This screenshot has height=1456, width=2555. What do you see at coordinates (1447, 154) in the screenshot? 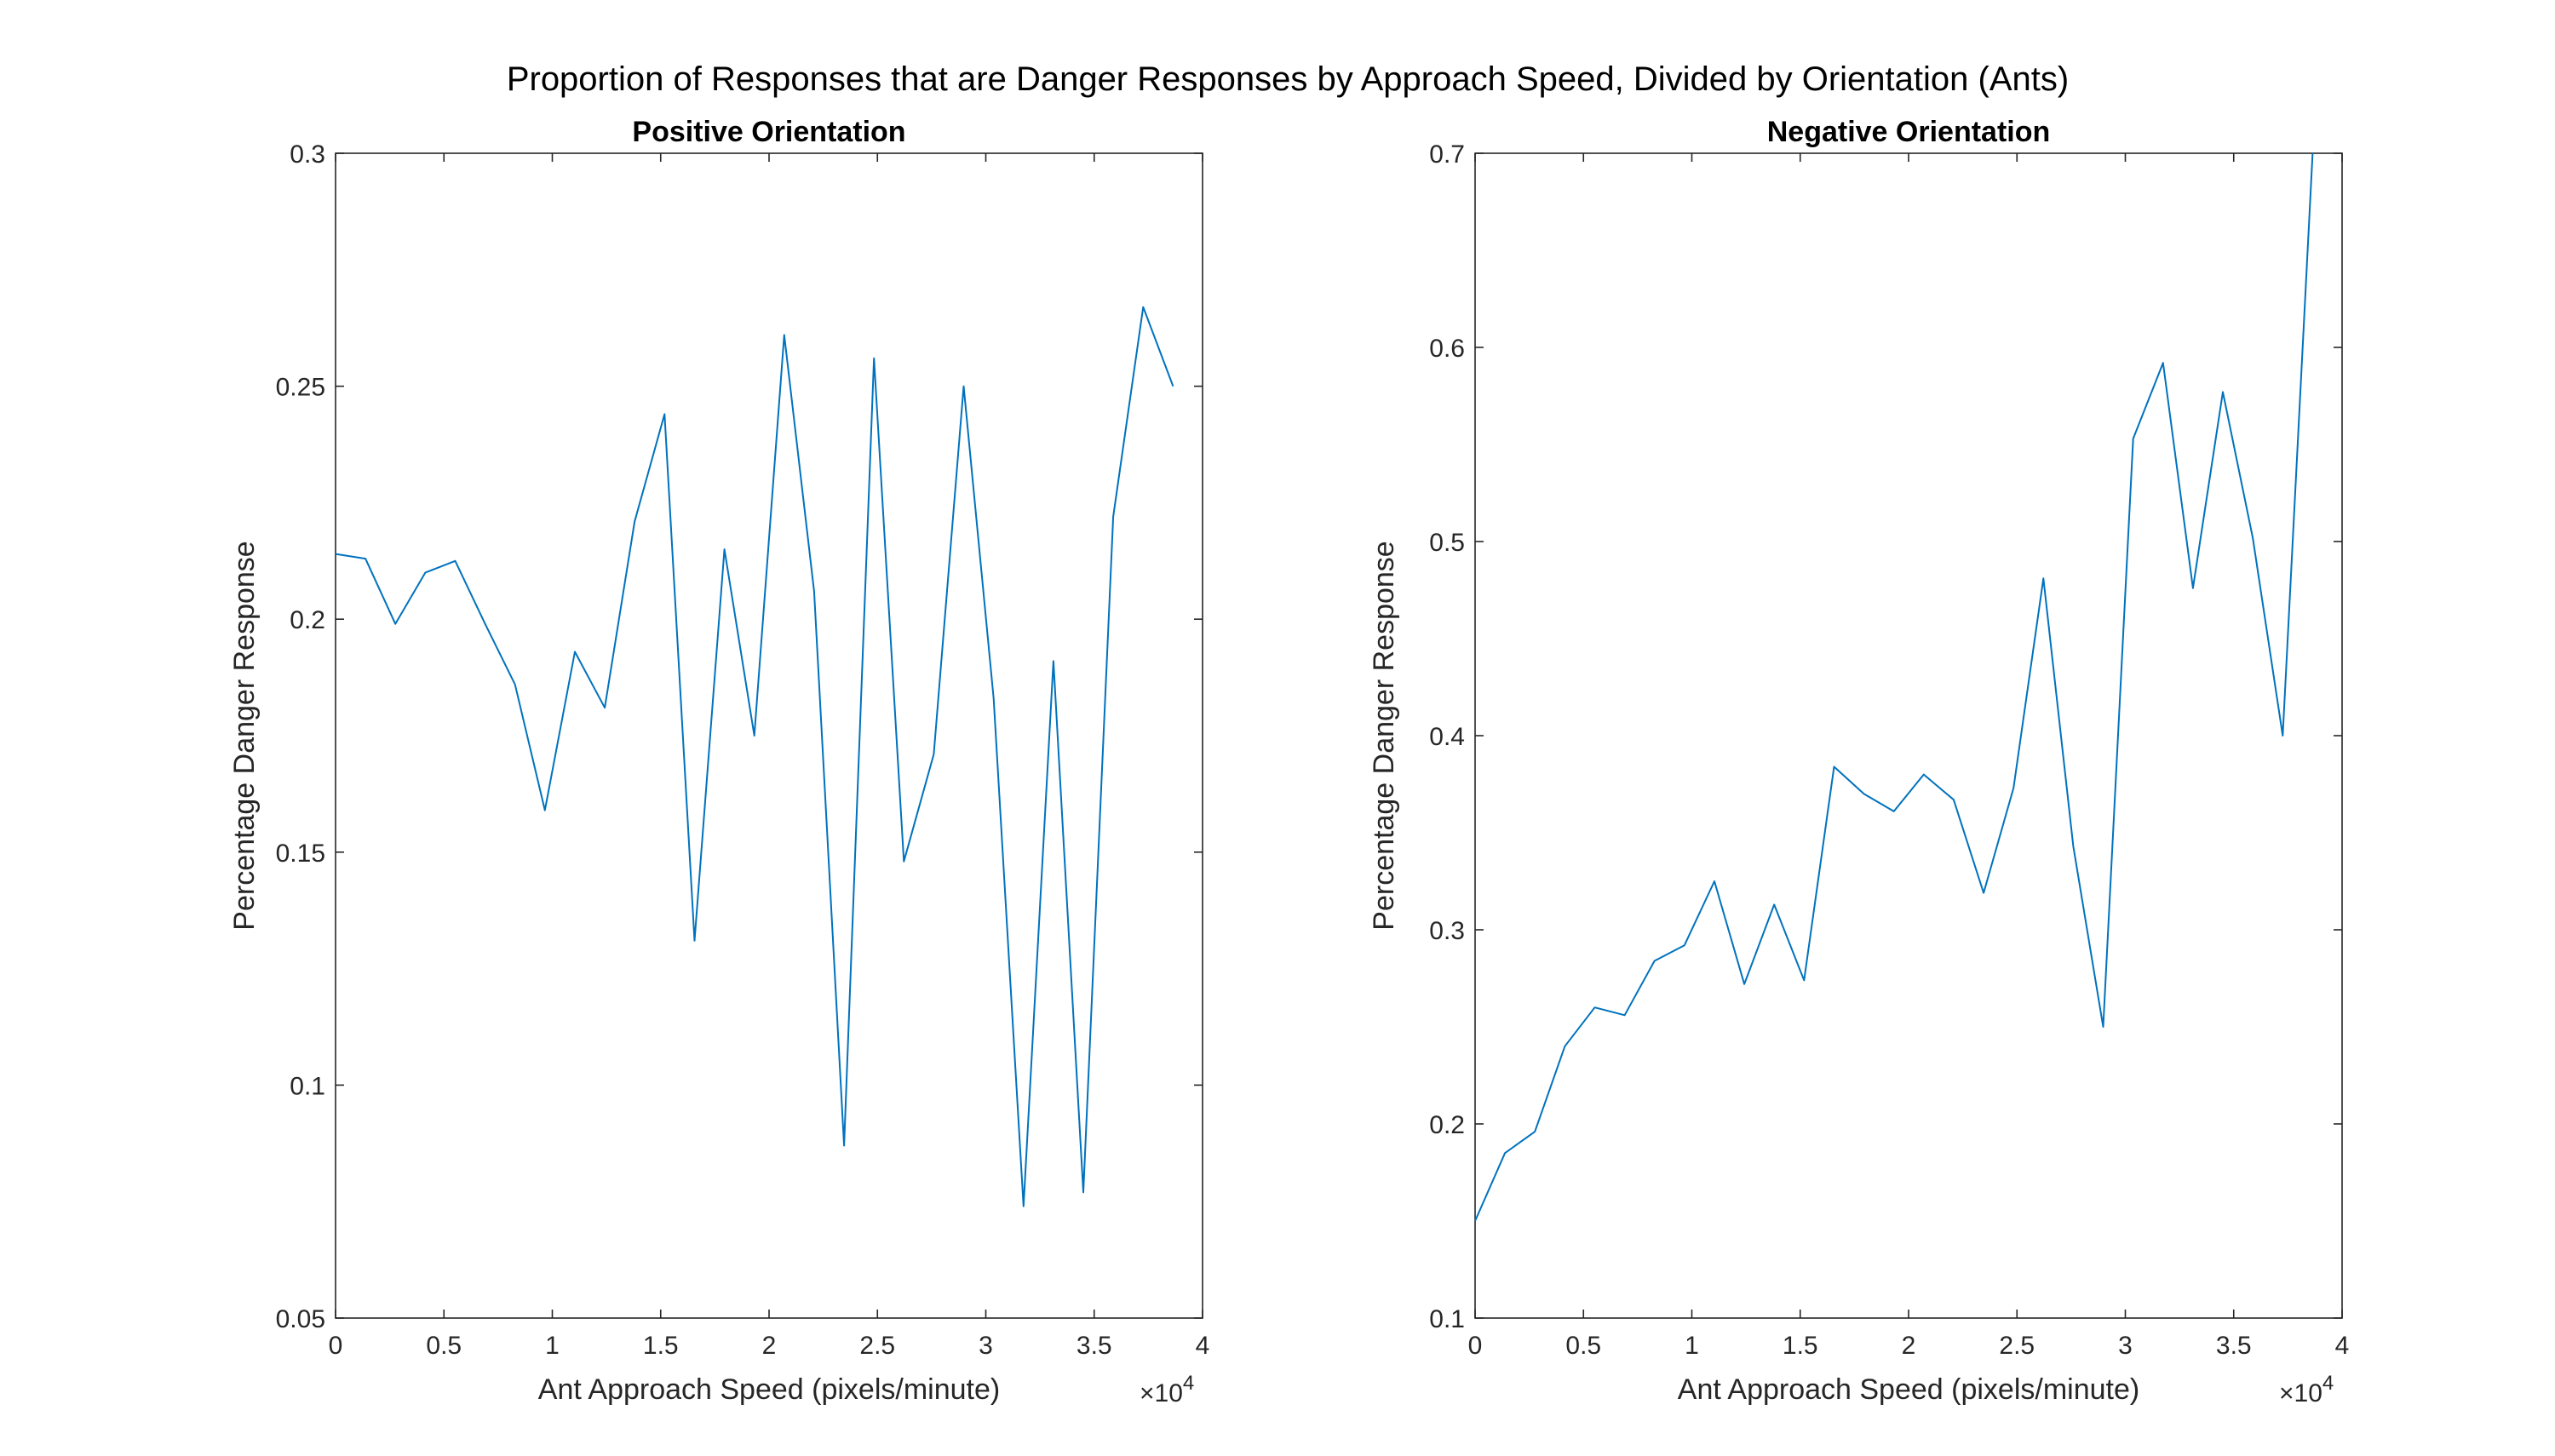
I see `y-tick-label: 0.7` at bounding box center [1447, 154].